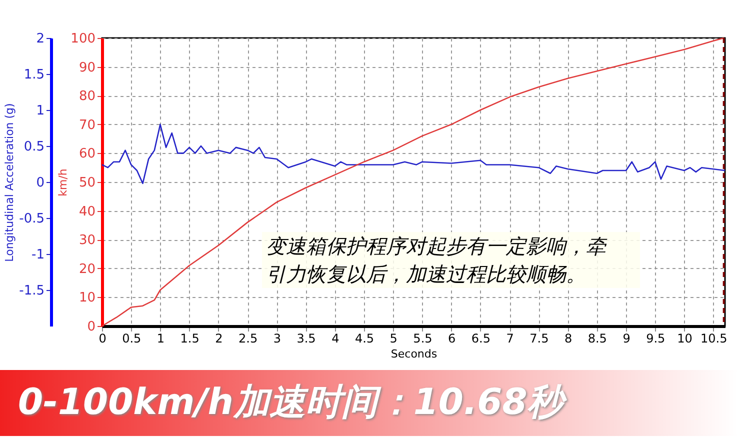  I want to click on x-tick-label: 0.5, so click(132, 339).